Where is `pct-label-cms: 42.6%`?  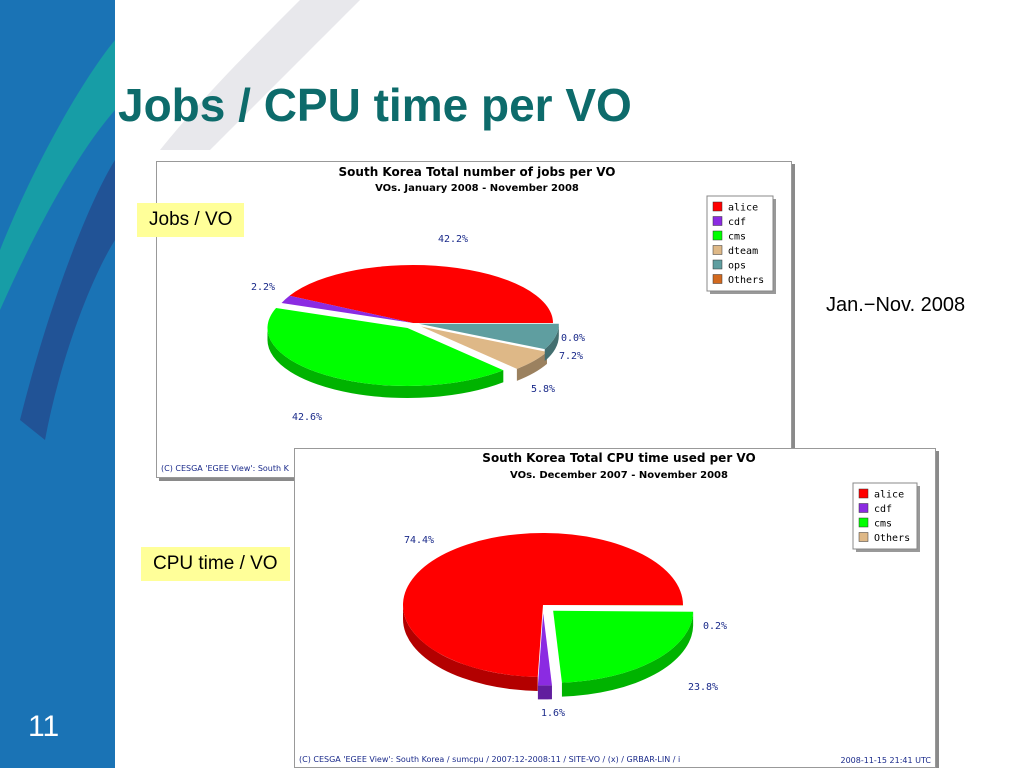
pct-label-cms: 42.6% is located at coordinates (307, 417).